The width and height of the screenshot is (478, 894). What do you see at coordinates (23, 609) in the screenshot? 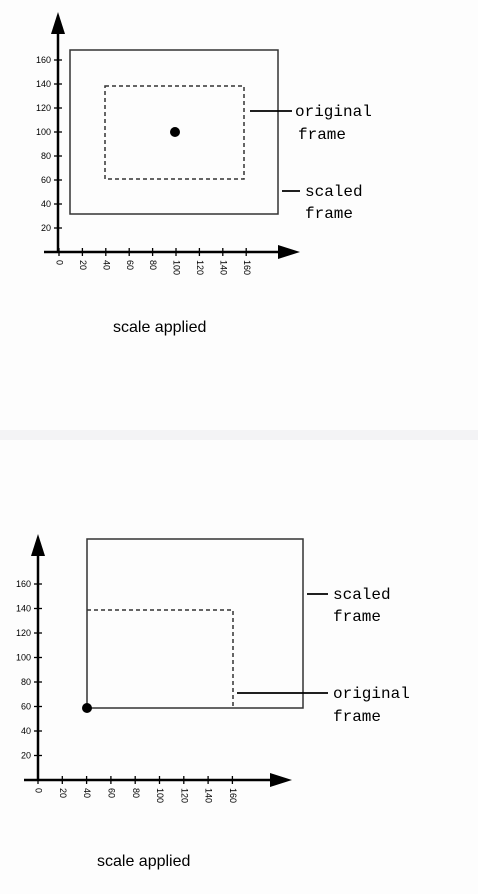
I see `bottom-y-tick-label: 140` at bounding box center [23, 609].